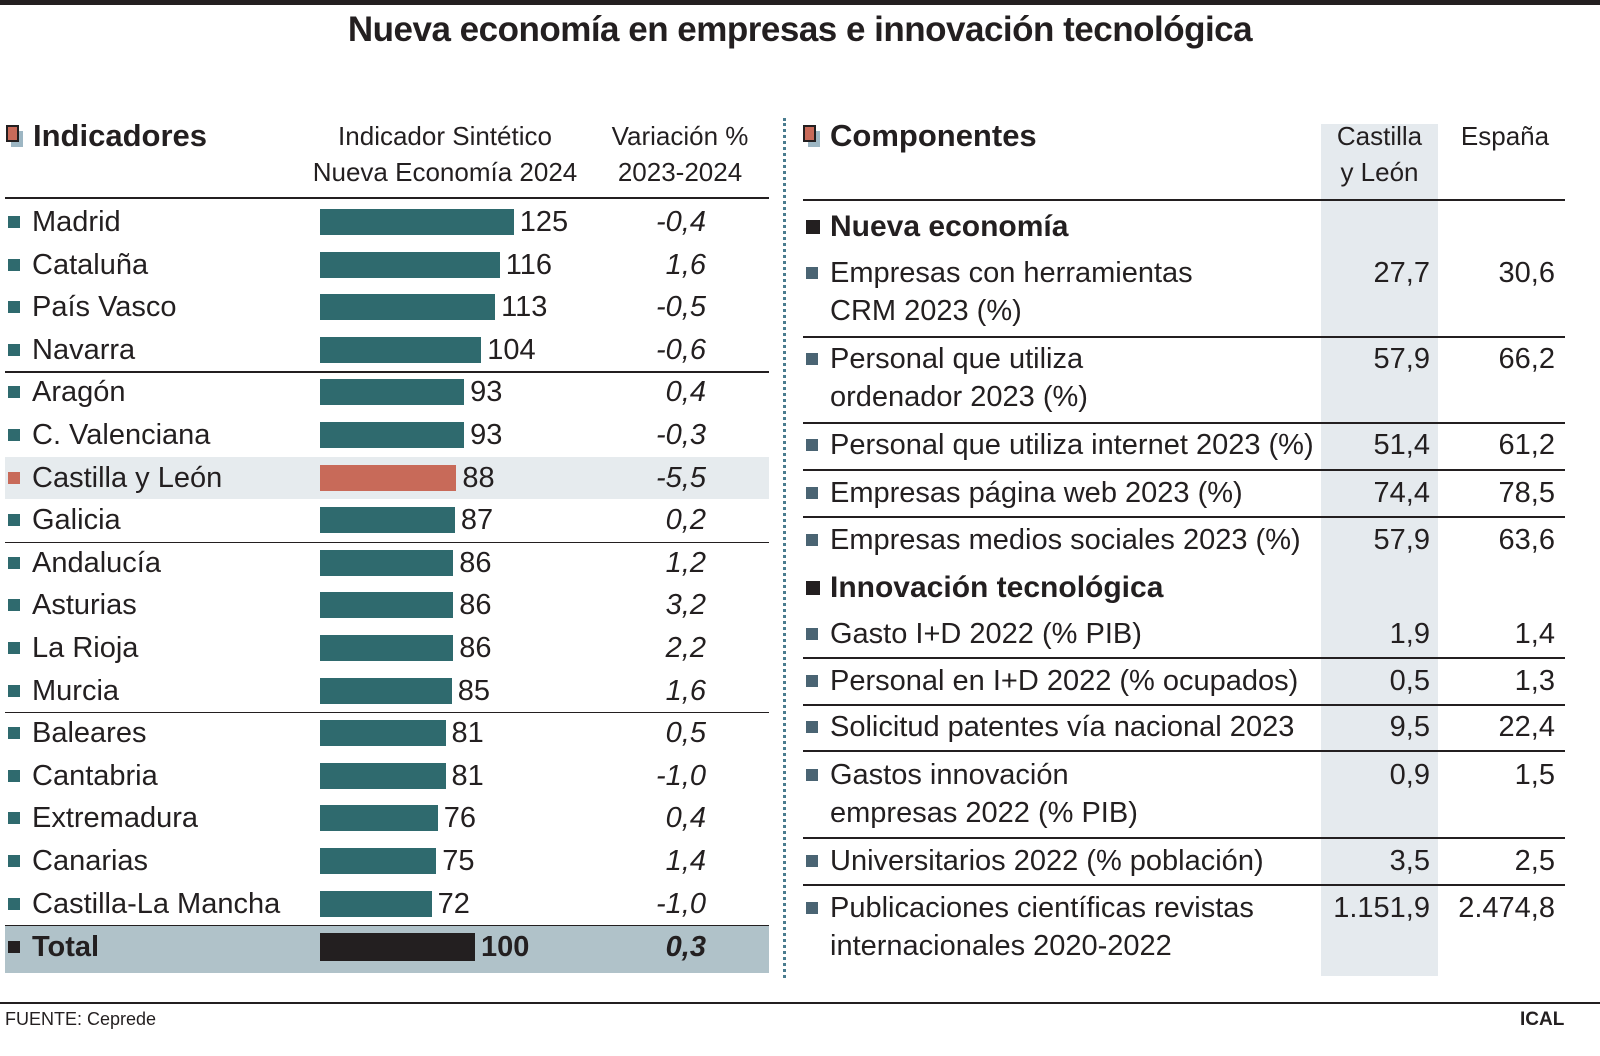 The width and height of the screenshot is (1600, 1056). Describe the element at coordinates (90, 861) in the screenshot. I see `region-label: Canarias` at that location.